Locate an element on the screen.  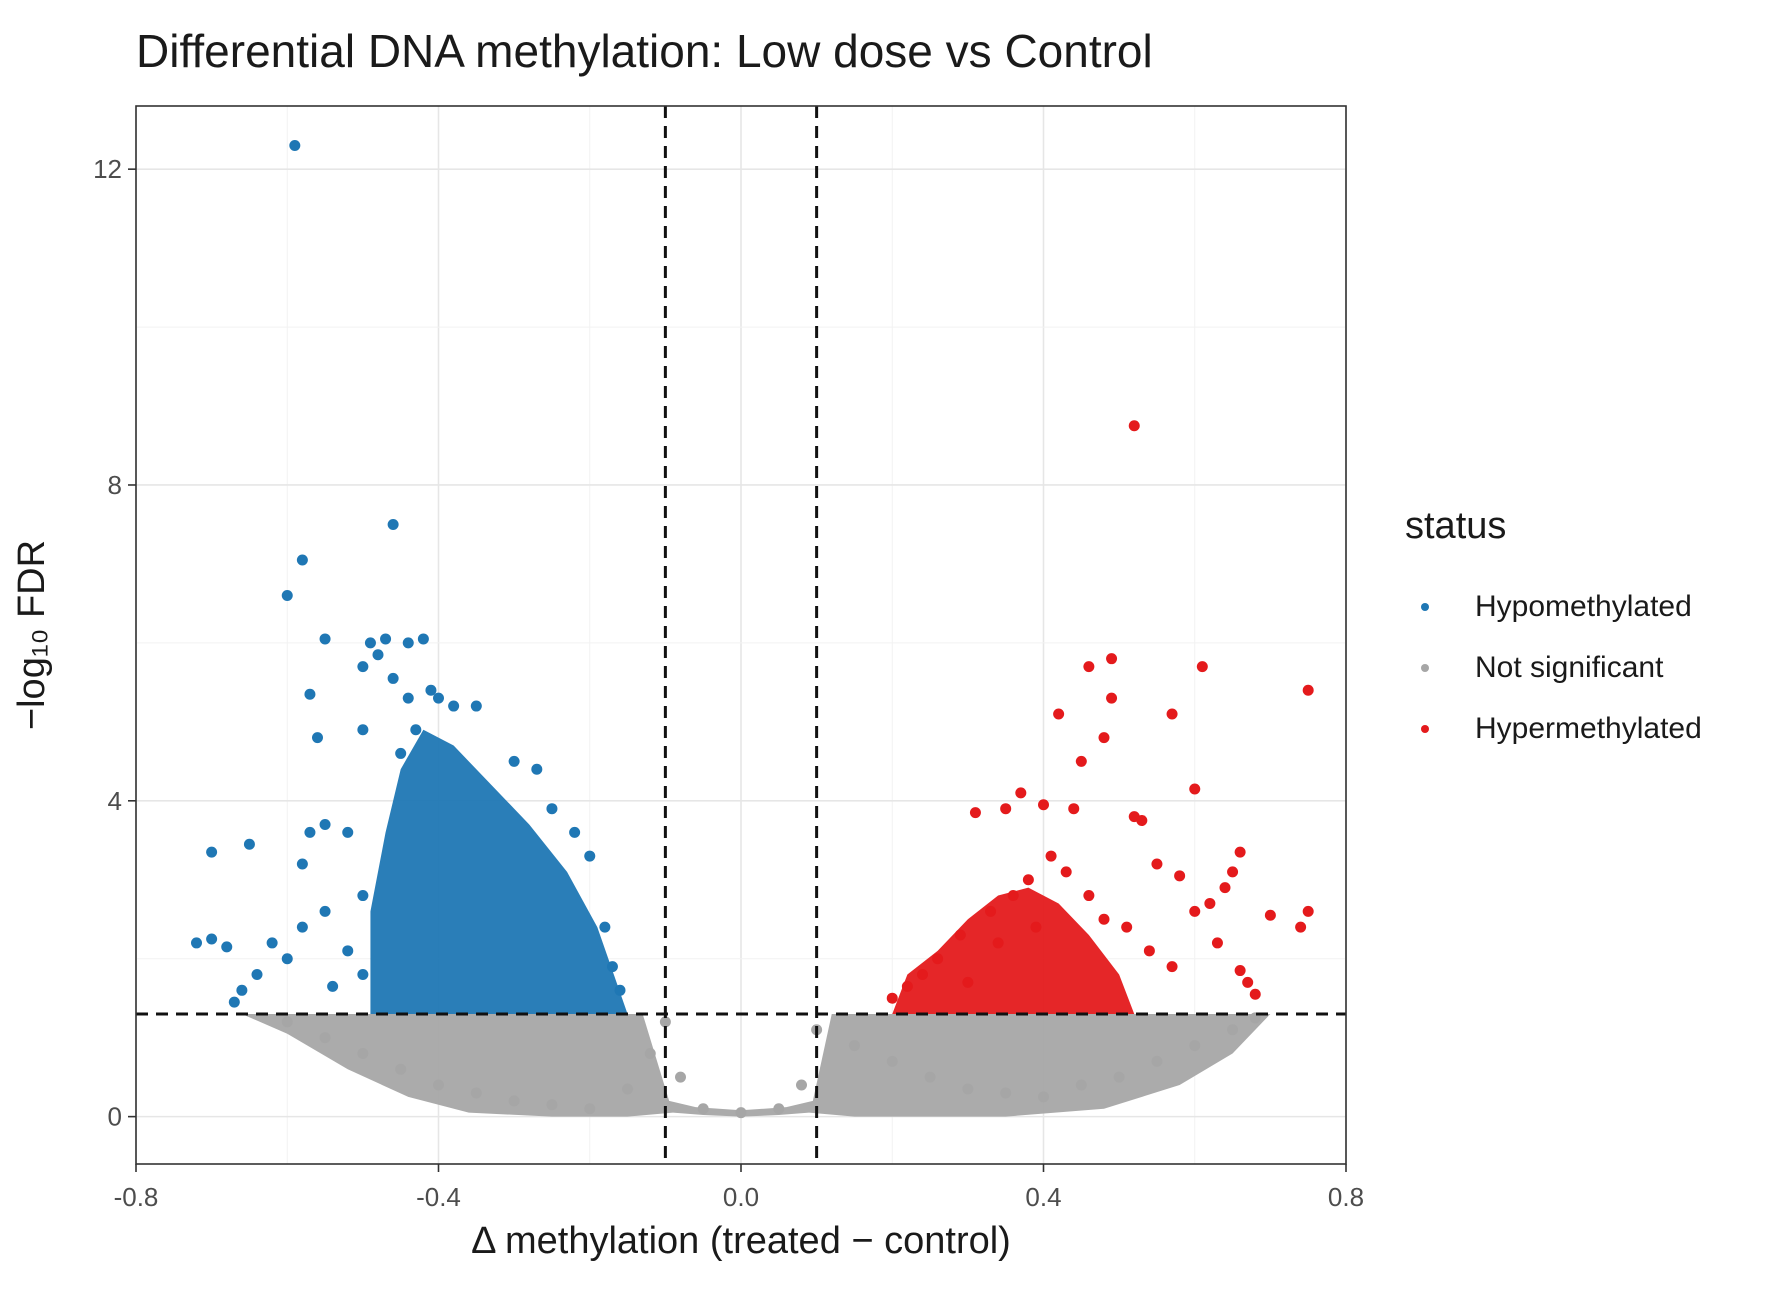
y-tick-label: 4 is located at coordinates (115, 801).